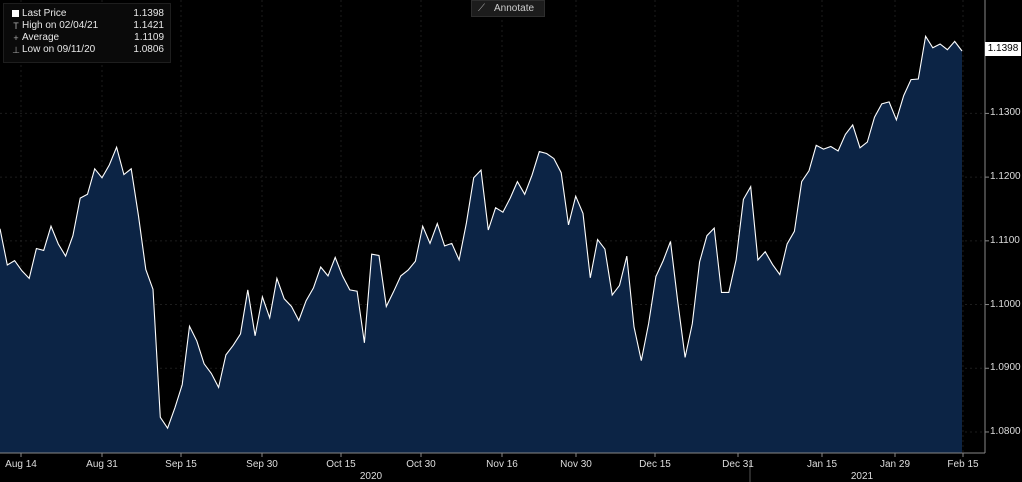 This screenshot has height=482, width=1022. I want to click on pencil-icon: ⟋, so click(481, 8).